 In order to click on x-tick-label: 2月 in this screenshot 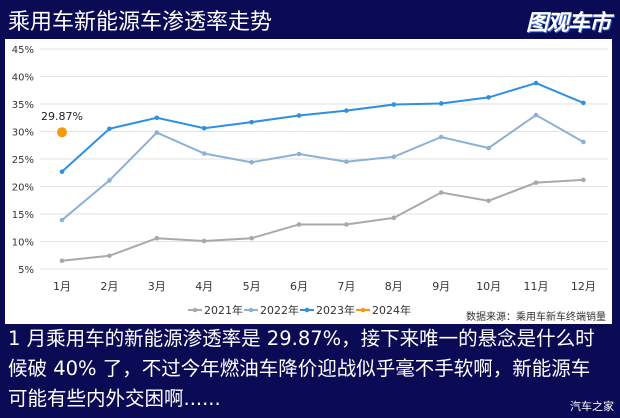, I will do `click(109, 286)`.